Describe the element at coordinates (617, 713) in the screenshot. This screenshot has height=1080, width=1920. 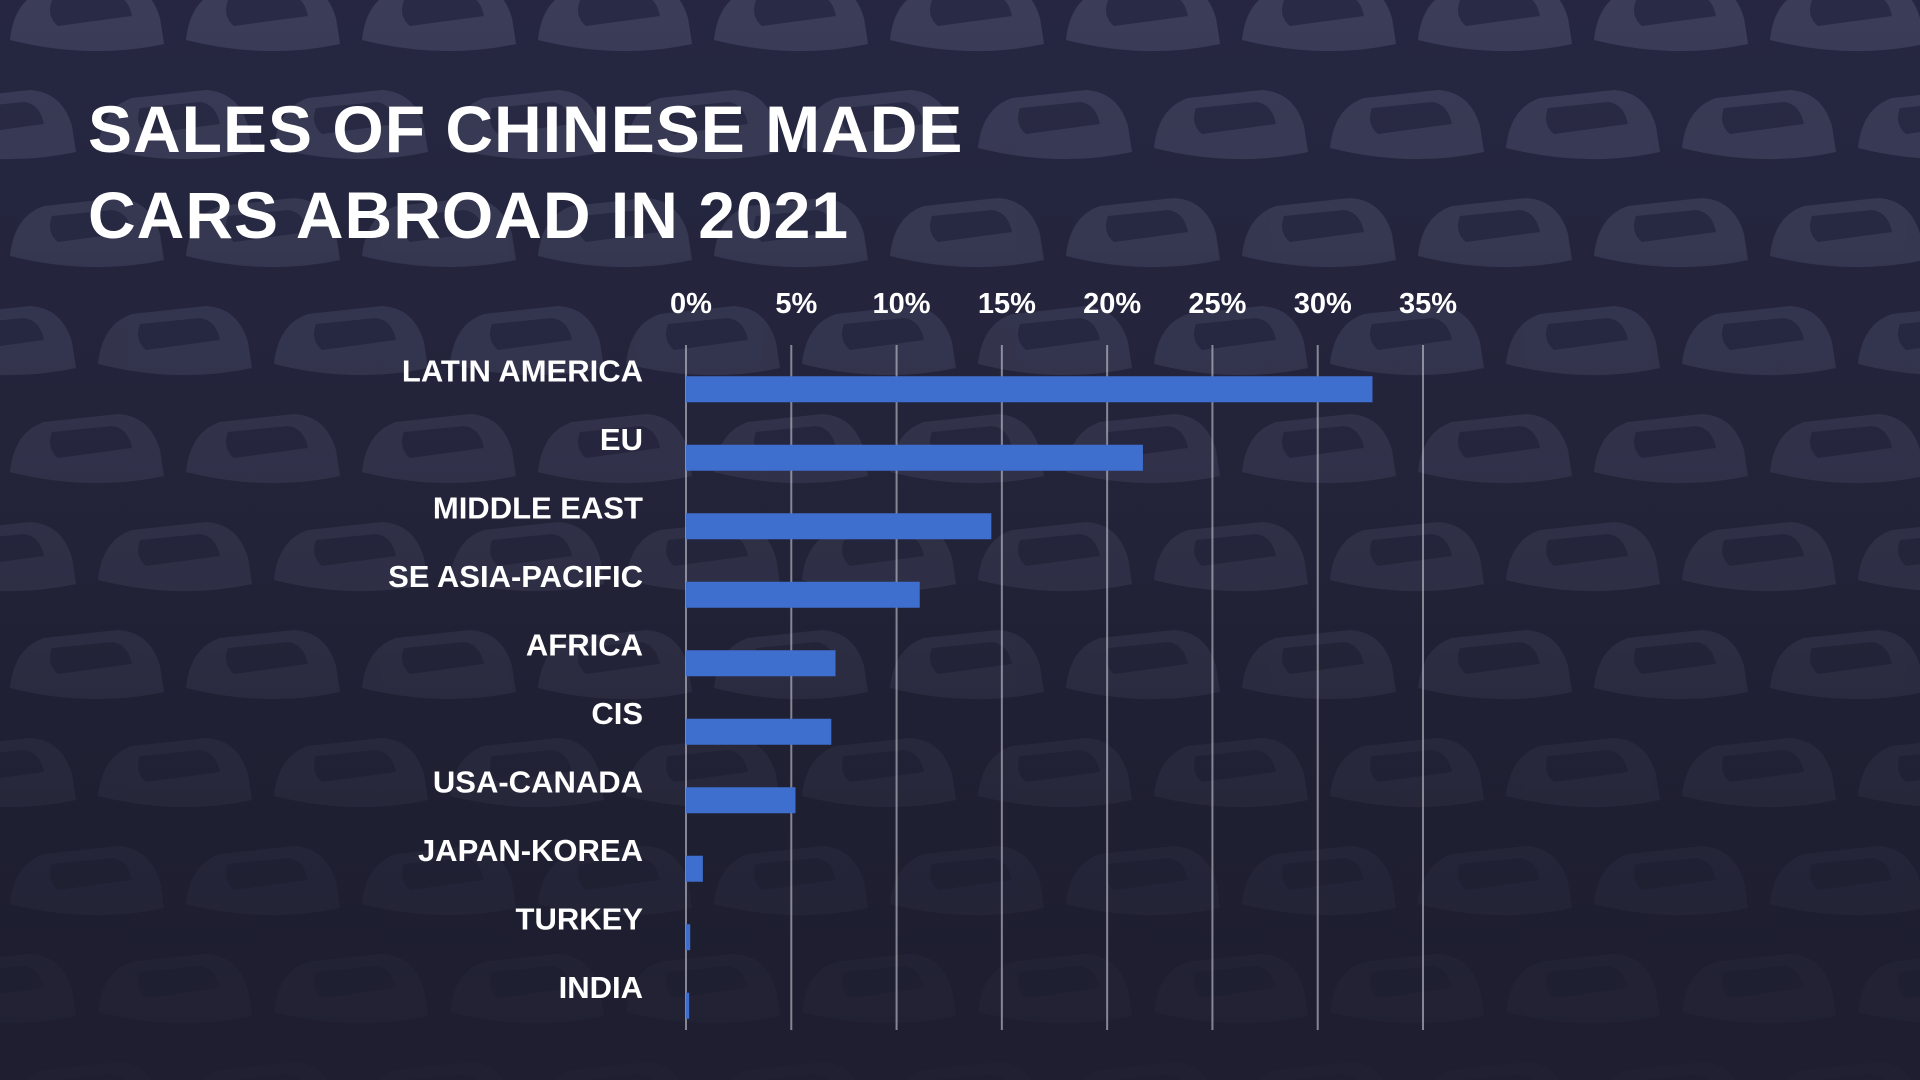
I see `category-label: CIS` at that location.